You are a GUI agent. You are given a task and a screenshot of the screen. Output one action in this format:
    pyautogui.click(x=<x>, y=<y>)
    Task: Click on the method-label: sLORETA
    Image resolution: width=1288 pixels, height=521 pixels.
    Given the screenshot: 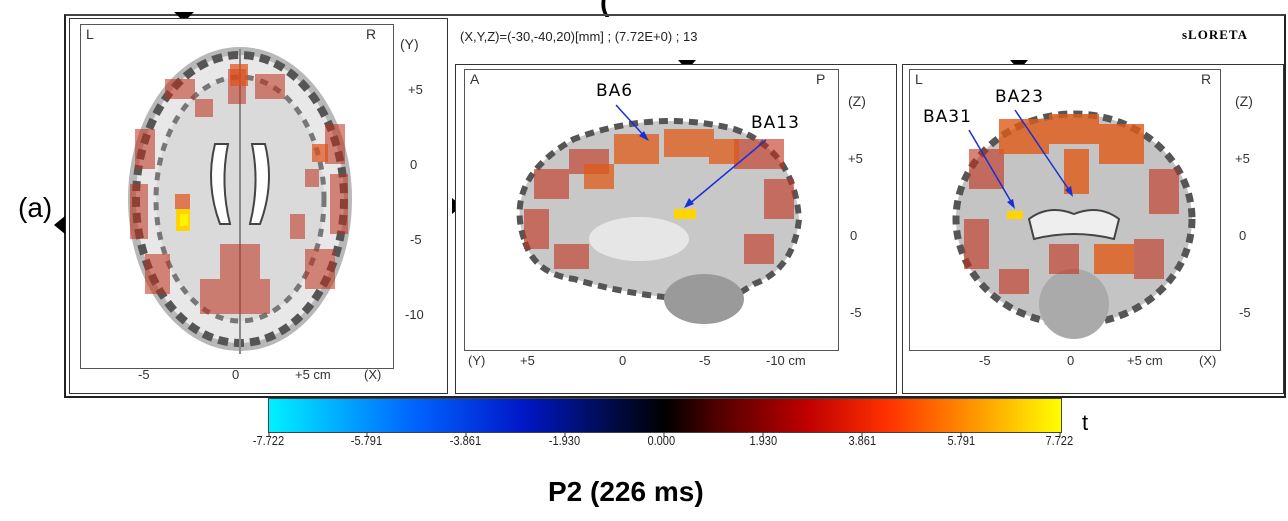 What is the action you would take?
    pyautogui.click(x=1215, y=34)
    